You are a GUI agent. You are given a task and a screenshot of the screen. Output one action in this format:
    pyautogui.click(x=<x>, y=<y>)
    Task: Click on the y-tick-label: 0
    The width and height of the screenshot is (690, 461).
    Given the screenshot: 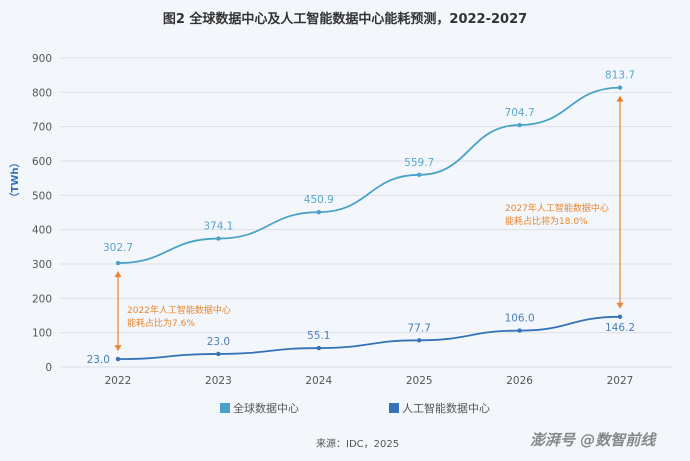 What is the action you would take?
    pyautogui.click(x=48, y=368)
    